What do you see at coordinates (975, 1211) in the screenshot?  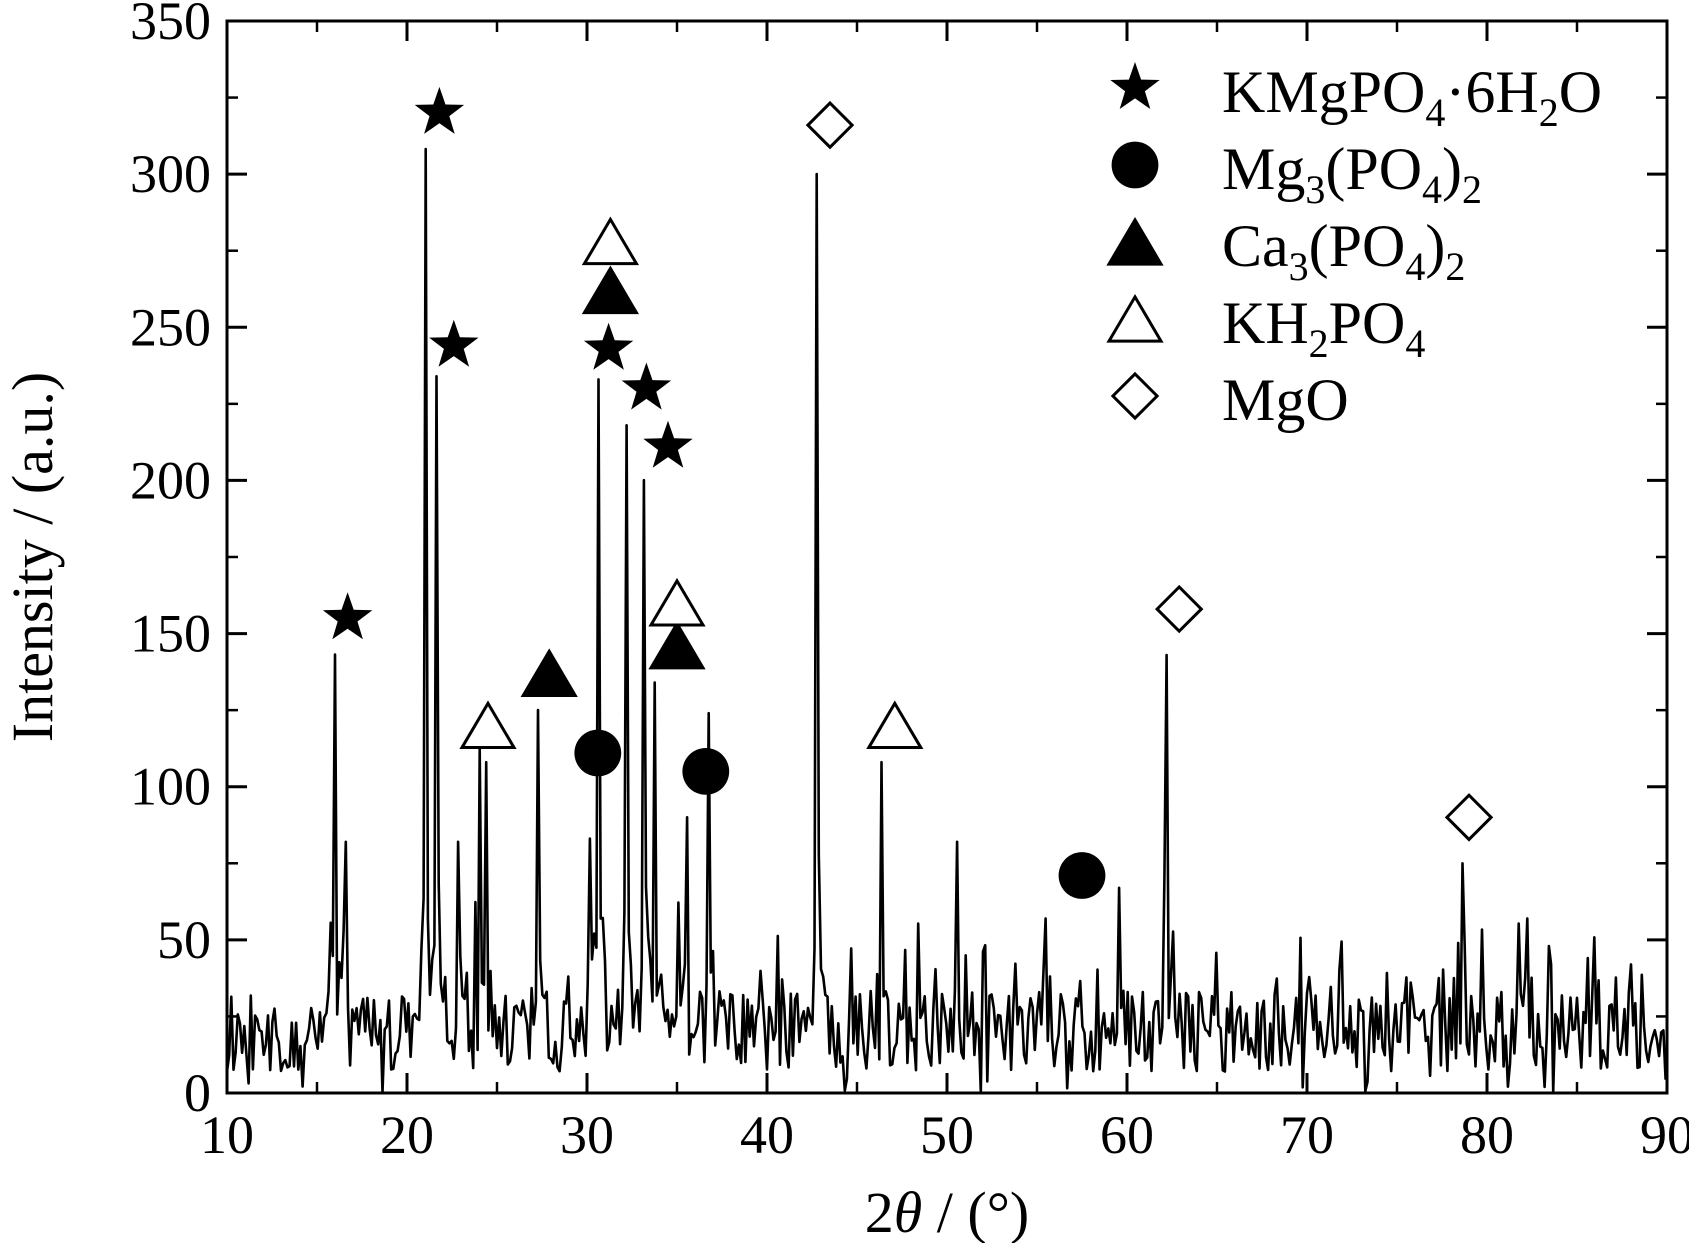 I see `x-axis-title-suffix: / (°)` at bounding box center [975, 1211].